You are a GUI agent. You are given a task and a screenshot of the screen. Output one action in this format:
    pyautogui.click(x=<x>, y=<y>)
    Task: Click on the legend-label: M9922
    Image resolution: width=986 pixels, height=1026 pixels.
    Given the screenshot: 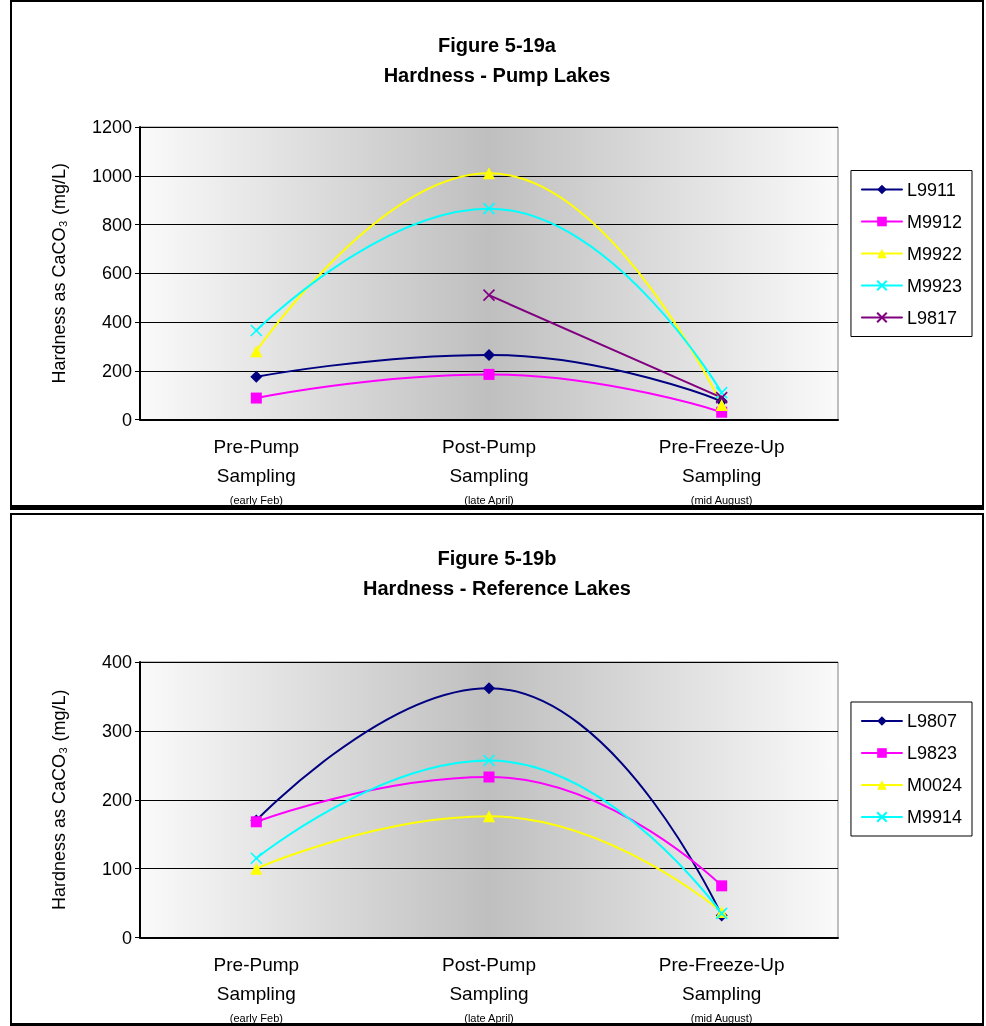 What is the action you would take?
    pyautogui.click(x=934, y=253)
    